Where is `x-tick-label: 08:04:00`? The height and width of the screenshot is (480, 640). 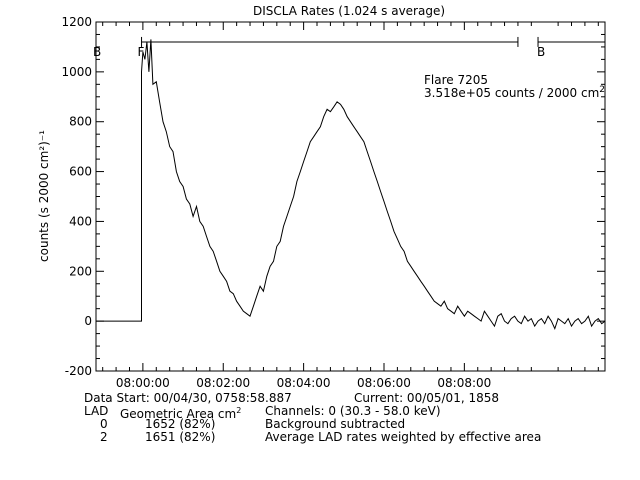
x-tick-label: 08:04:00 is located at coordinates (304, 383).